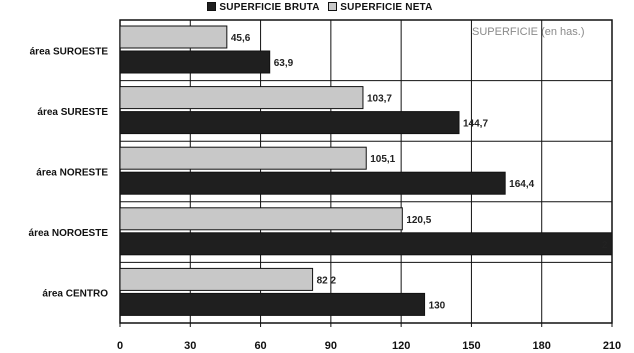 This screenshot has width=634, height=353. What do you see at coordinates (72, 173) in the screenshot?
I see `category-label: área NORESTE` at bounding box center [72, 173].